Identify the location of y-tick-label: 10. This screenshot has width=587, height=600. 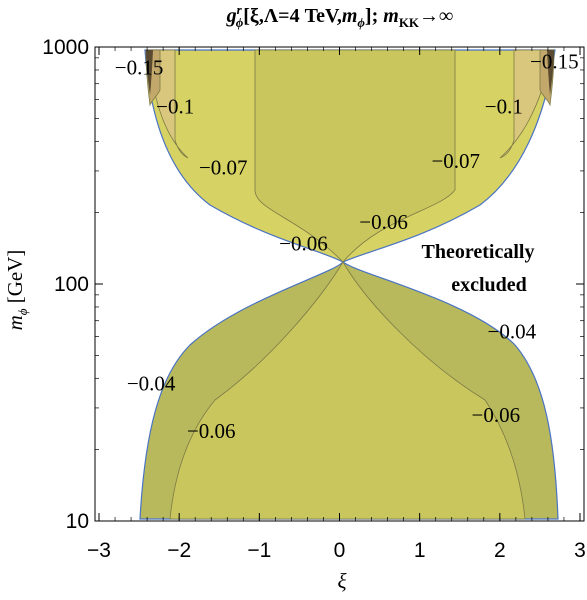
(77, 521).